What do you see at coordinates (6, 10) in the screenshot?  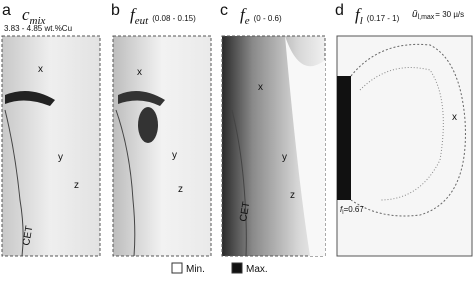 I see `panel-letter: a` at bounding box center [6, 10].